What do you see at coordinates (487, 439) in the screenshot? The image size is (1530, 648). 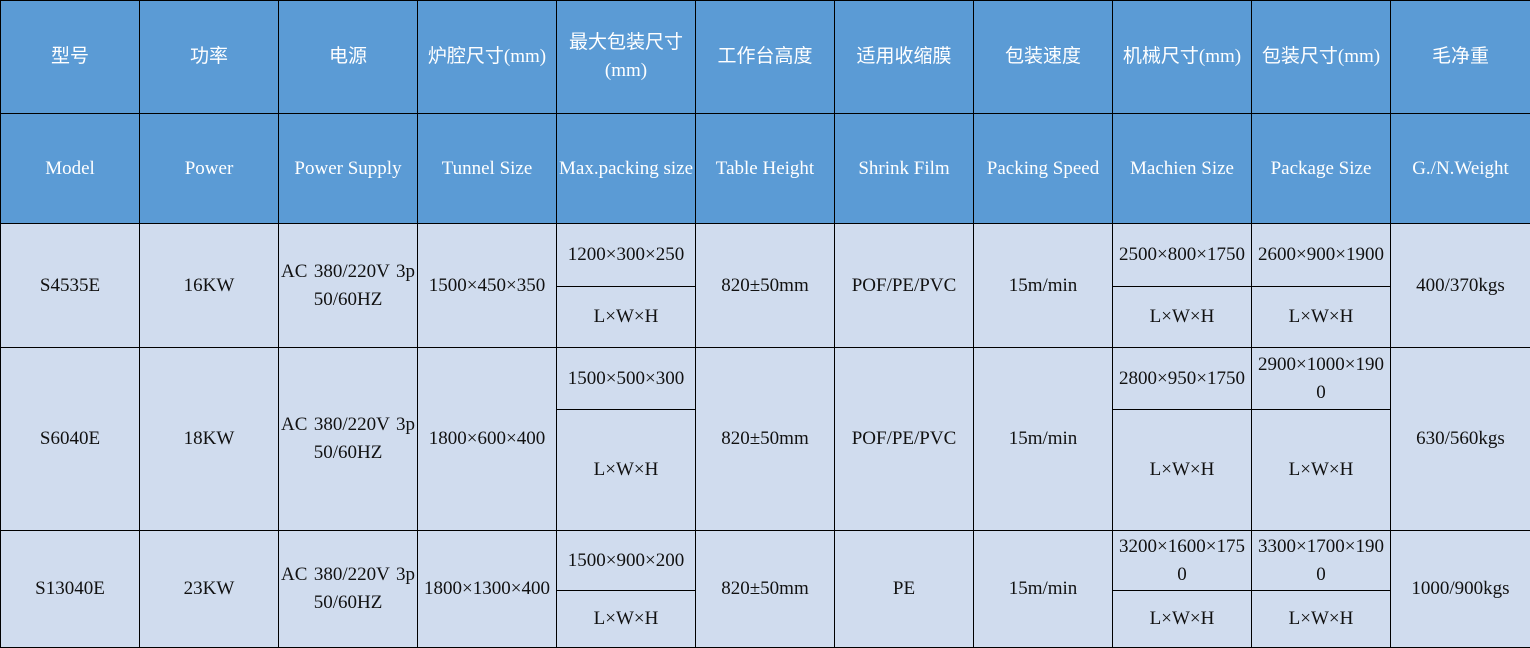 I see `cell-tunnel: 1800×600×400` at bounding box center [487, 439].